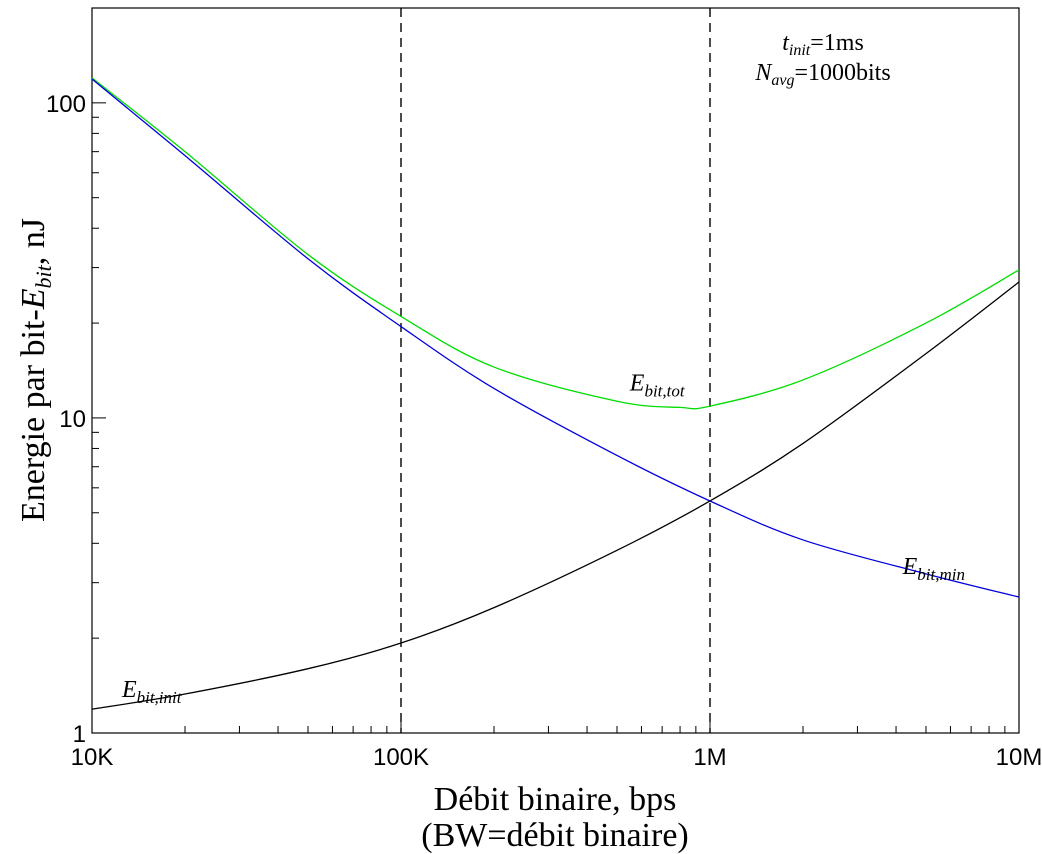  Describe the element at coordinates (72, 419) in the screenshot. I see `y-tick-label: 10` at that location.